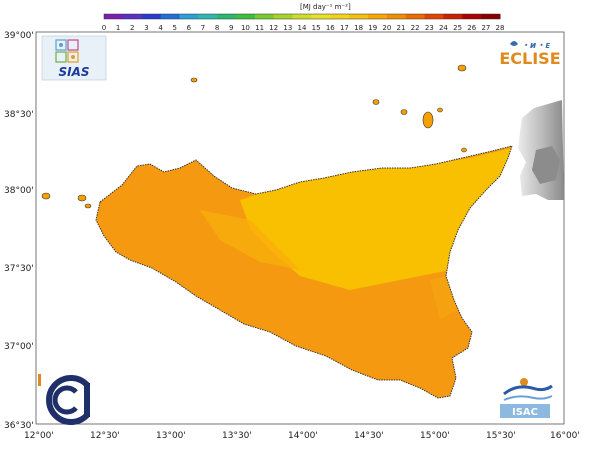  I want to click on isac-logo-text: ISAC, so click(525, 412).